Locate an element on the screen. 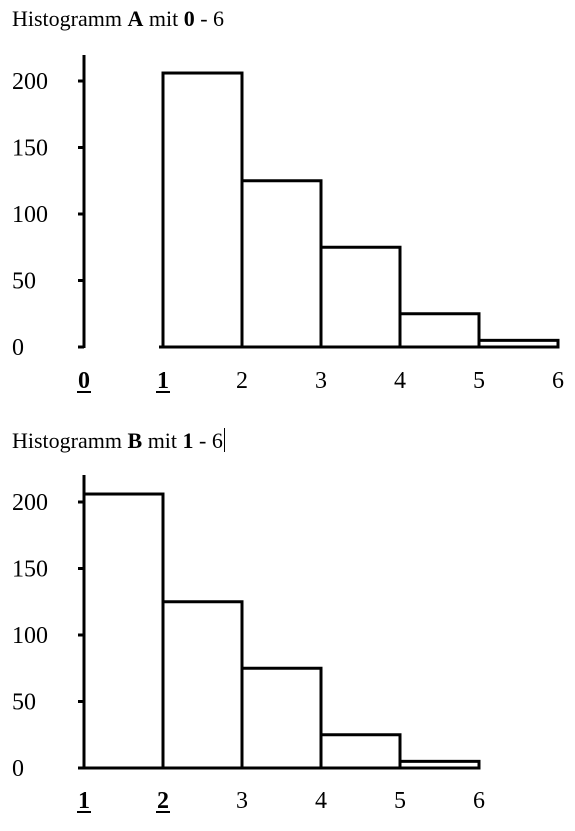  chart-a-y-tick-label-4: 200 is located at coordinates (30, 82).